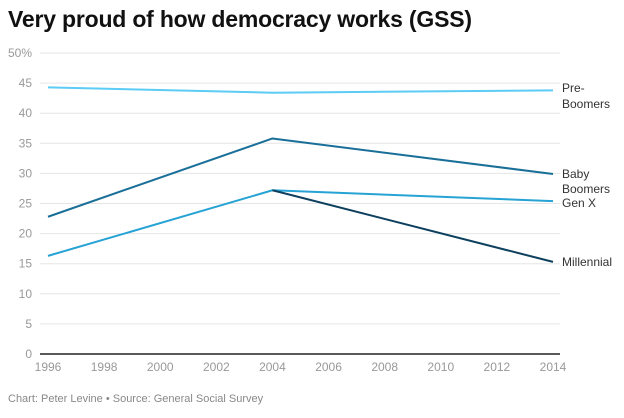  What do you see at coordinates (587, 262) in the screenshot?
I see `series-label: Millennial` at bounding box center [587, 262].